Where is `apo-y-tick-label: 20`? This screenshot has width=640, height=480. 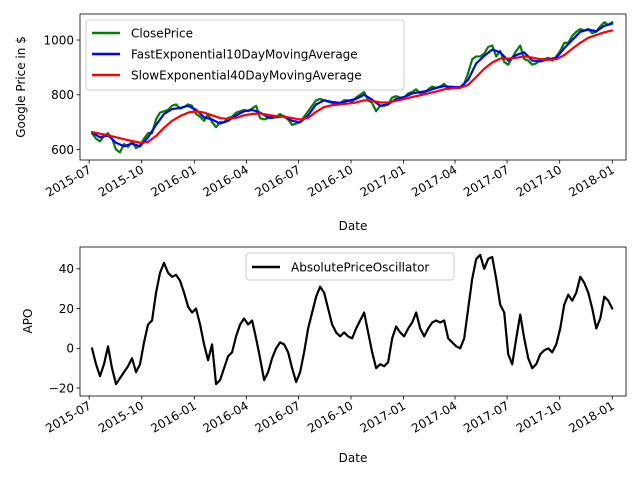
apo-y-tick-label: 20 is located at coordinates (66, 309).